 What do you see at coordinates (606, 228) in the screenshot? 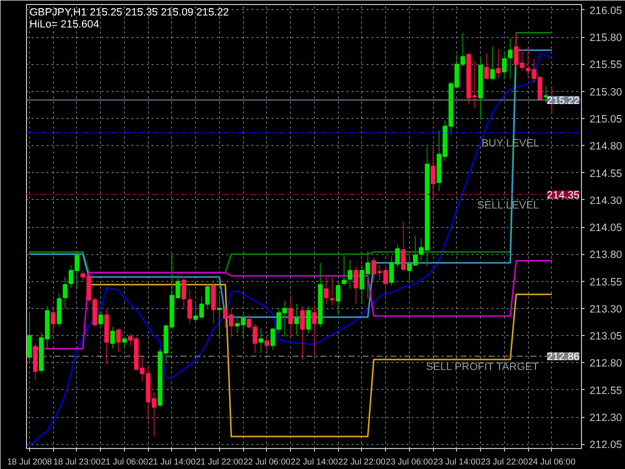
I see `y-tick-label: 214.05` at bounding box center [606, 228].